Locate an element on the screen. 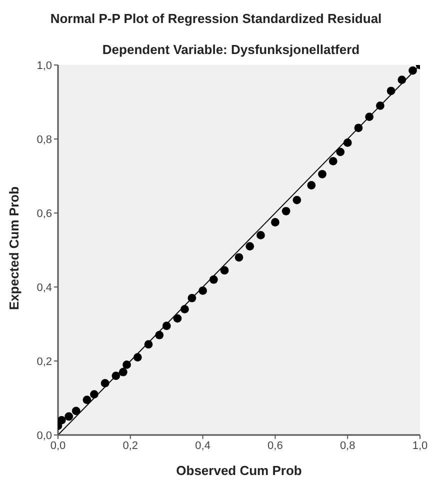  y-tick-label: 0,8 is located at coordinates (44, 140).